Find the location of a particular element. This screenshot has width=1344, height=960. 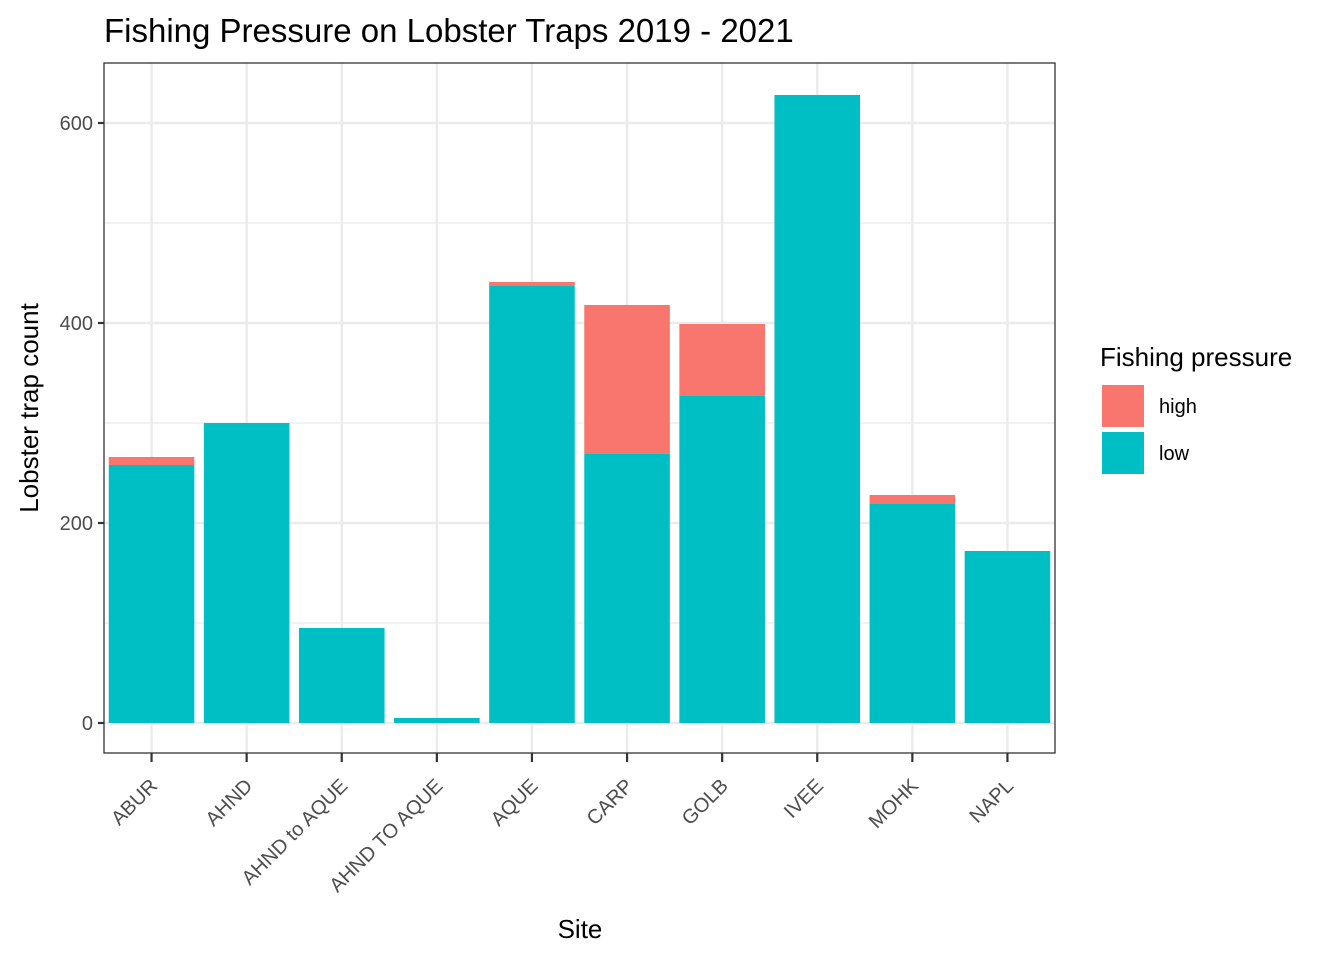

bar-low-abur is located at coordinates (151, 594).